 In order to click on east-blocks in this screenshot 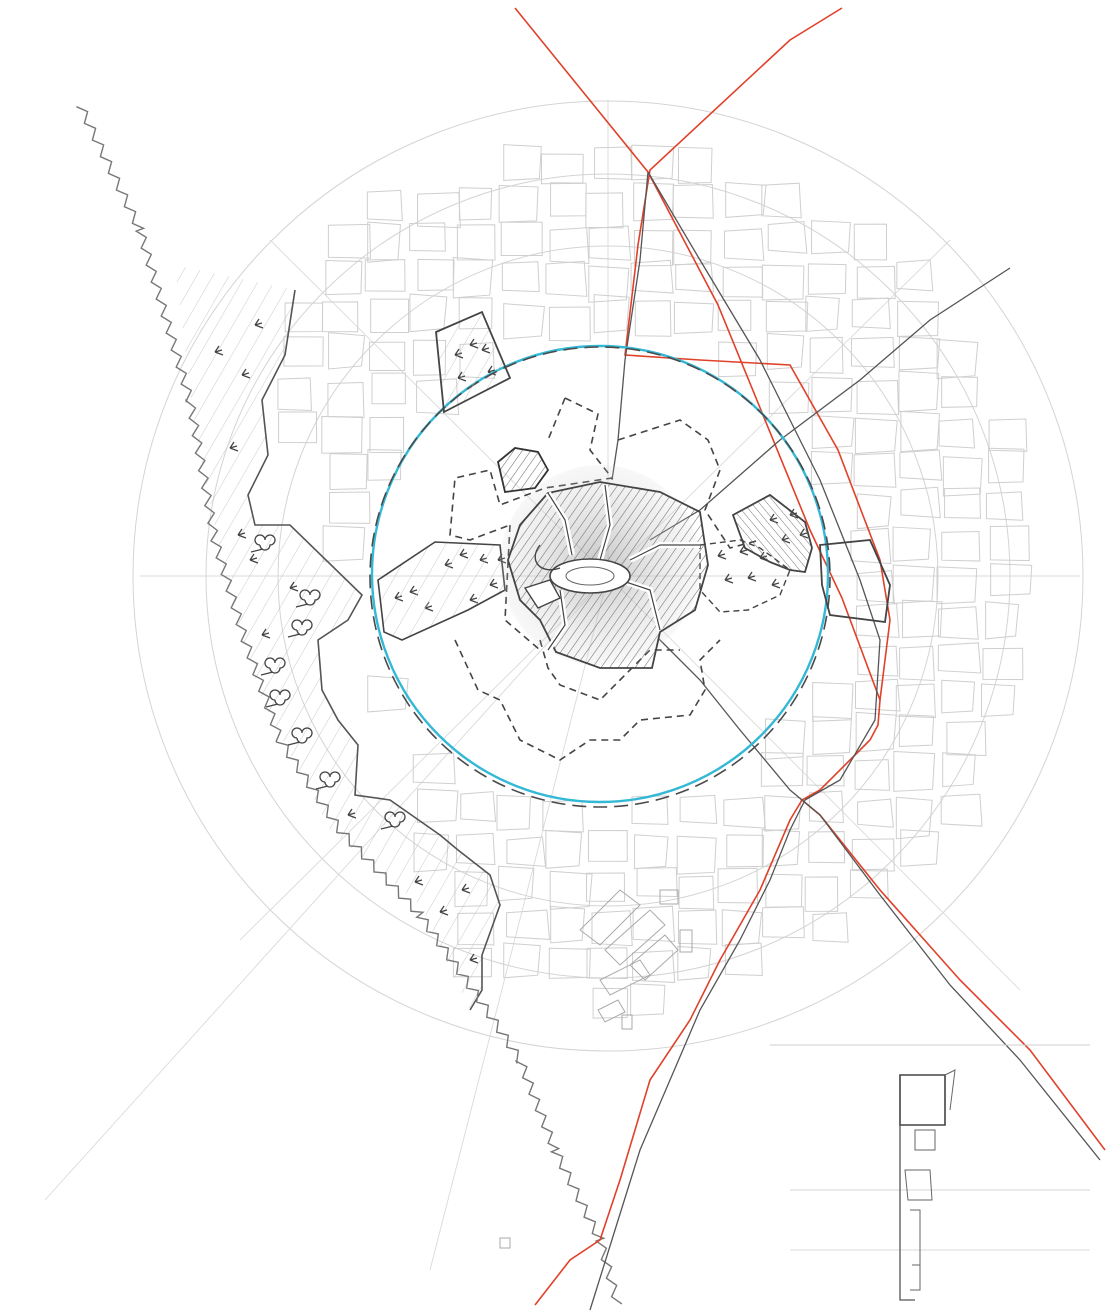, I will do `click(811, 558)`.